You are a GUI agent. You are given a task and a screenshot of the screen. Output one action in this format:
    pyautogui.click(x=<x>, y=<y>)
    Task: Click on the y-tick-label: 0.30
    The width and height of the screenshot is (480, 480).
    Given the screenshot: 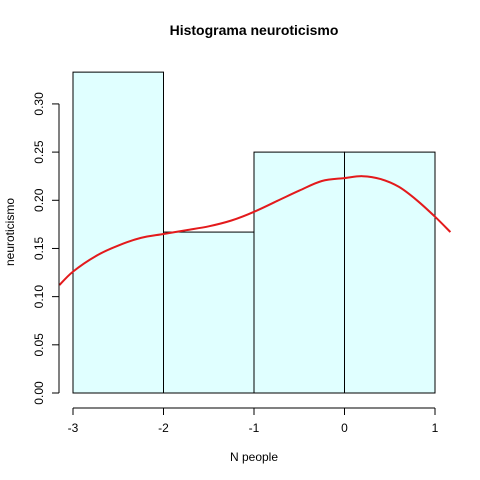 What is the action you would take?
    pyautogui.click(x=39, y=104)
    